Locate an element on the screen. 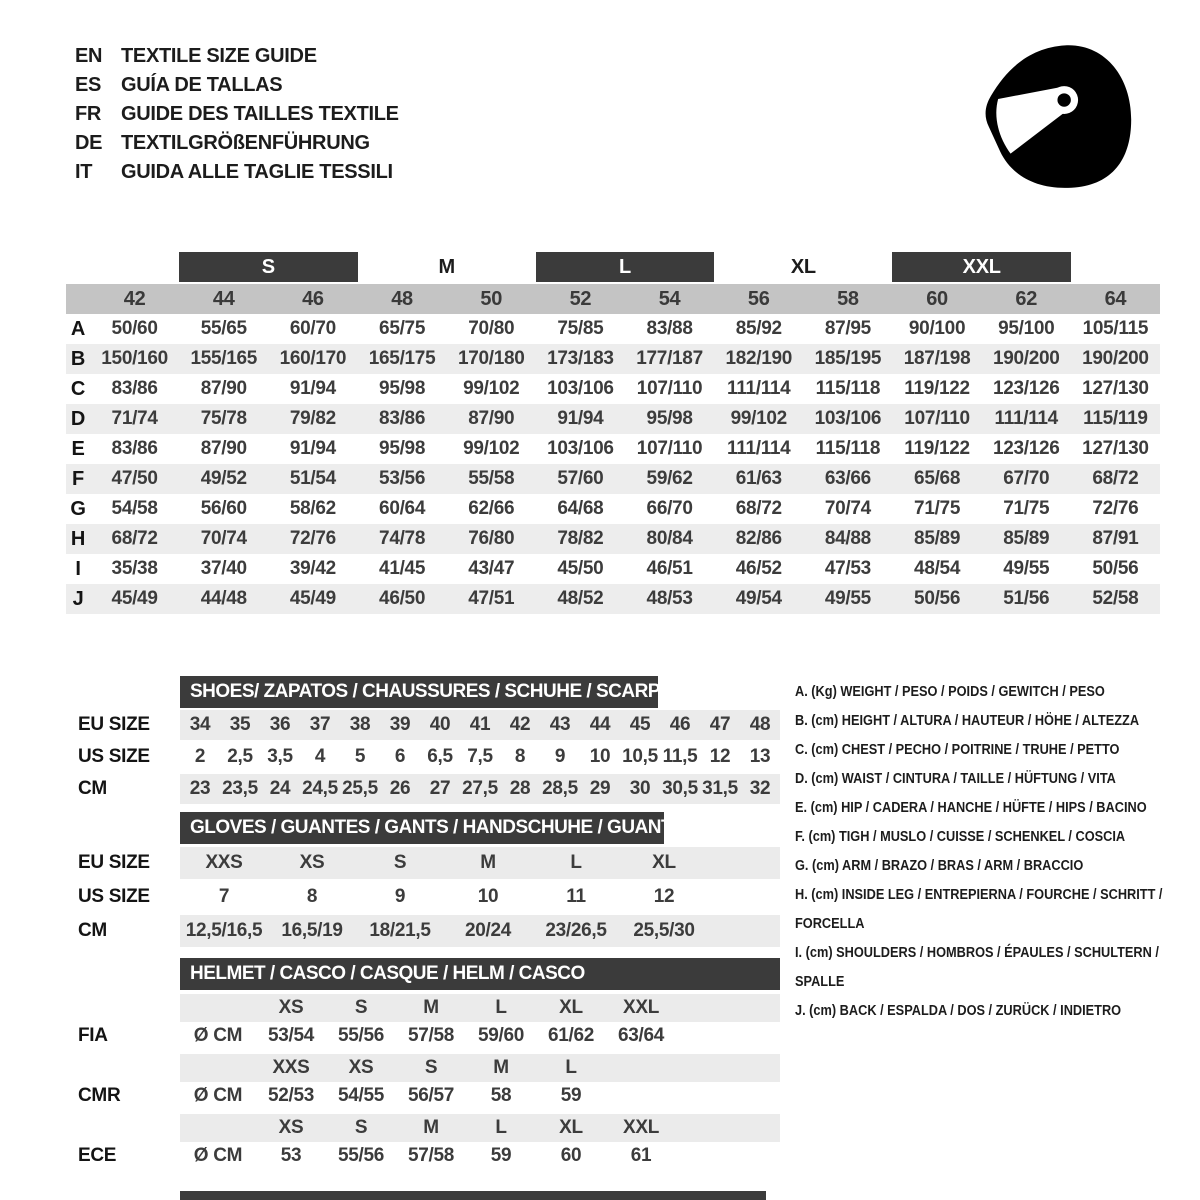  measure-cell: 55/58 is located at coordinates (491, 478).